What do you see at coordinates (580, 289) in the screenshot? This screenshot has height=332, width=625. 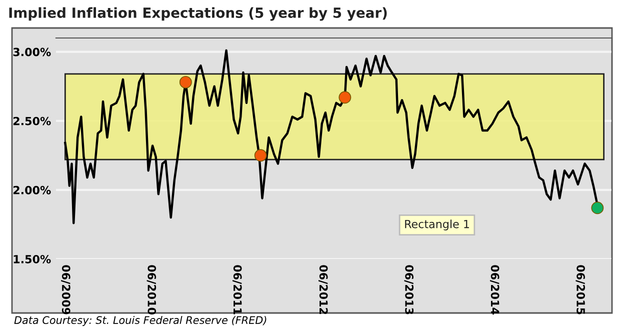 I see `x-tick-label: 06/2015` at bounding box center [580, 289].